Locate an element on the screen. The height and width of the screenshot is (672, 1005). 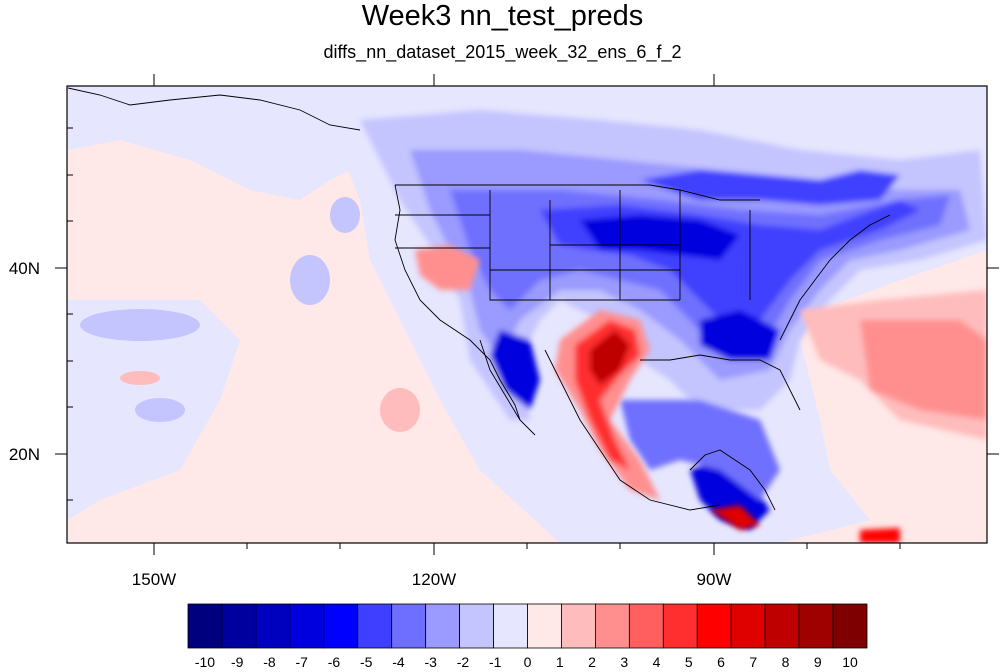
y-tick-label-20n: 20N is located at coordinates (24, 454).